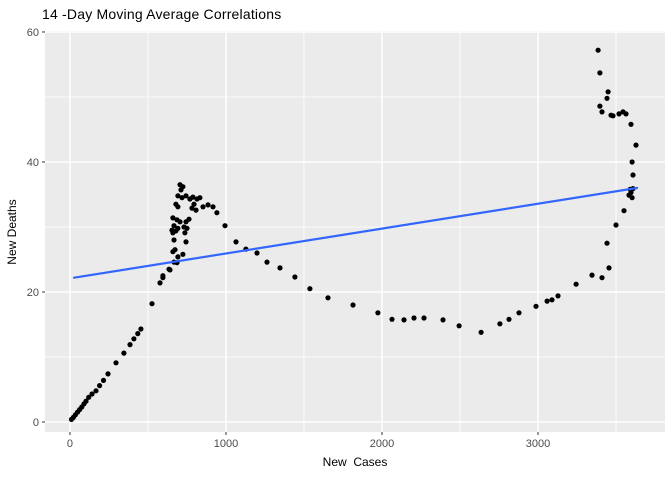 Image resolution: width=672 pixels, height=480 pixels. Describe the element at coordinates (12, 232) in the screenshot. I see `y-axis-title: New Deaths` at that location.